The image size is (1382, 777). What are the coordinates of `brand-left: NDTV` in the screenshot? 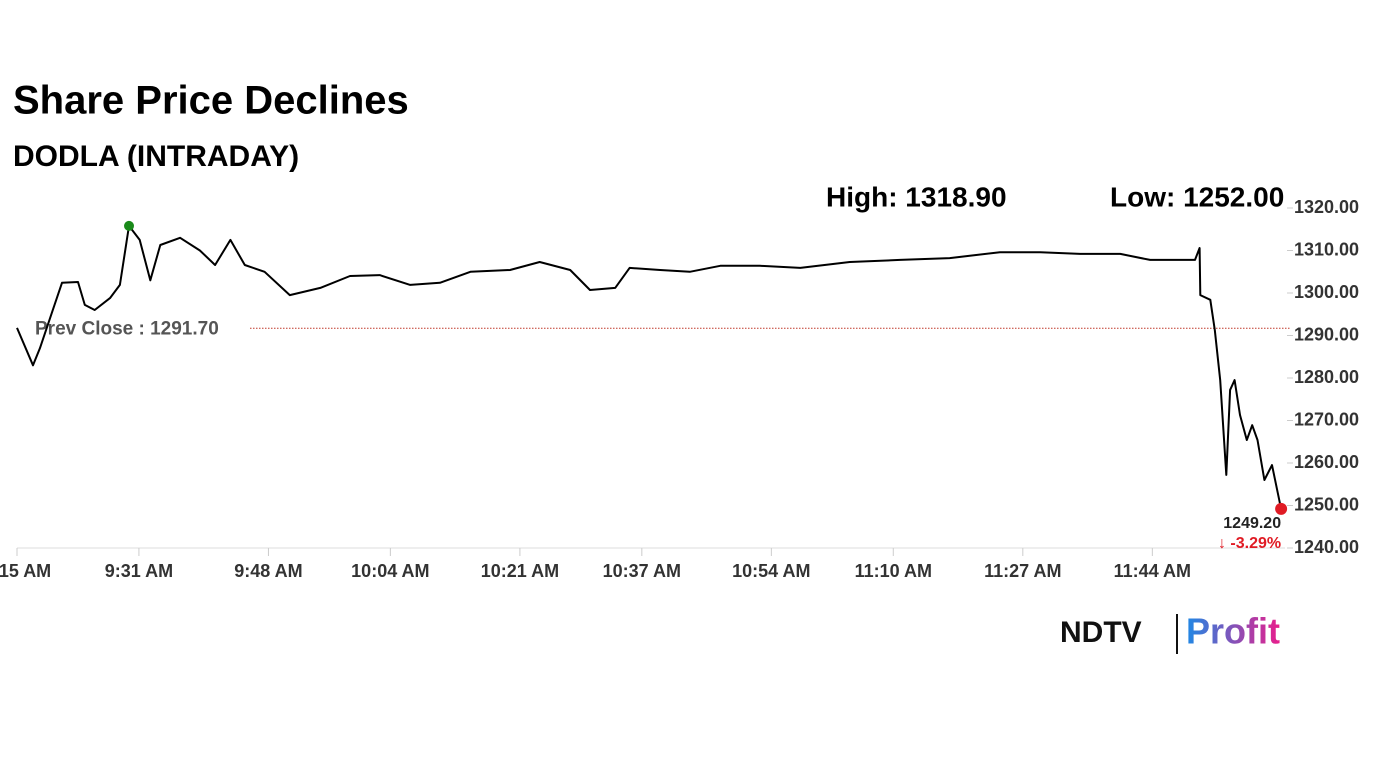 It's located at (1101, 632).